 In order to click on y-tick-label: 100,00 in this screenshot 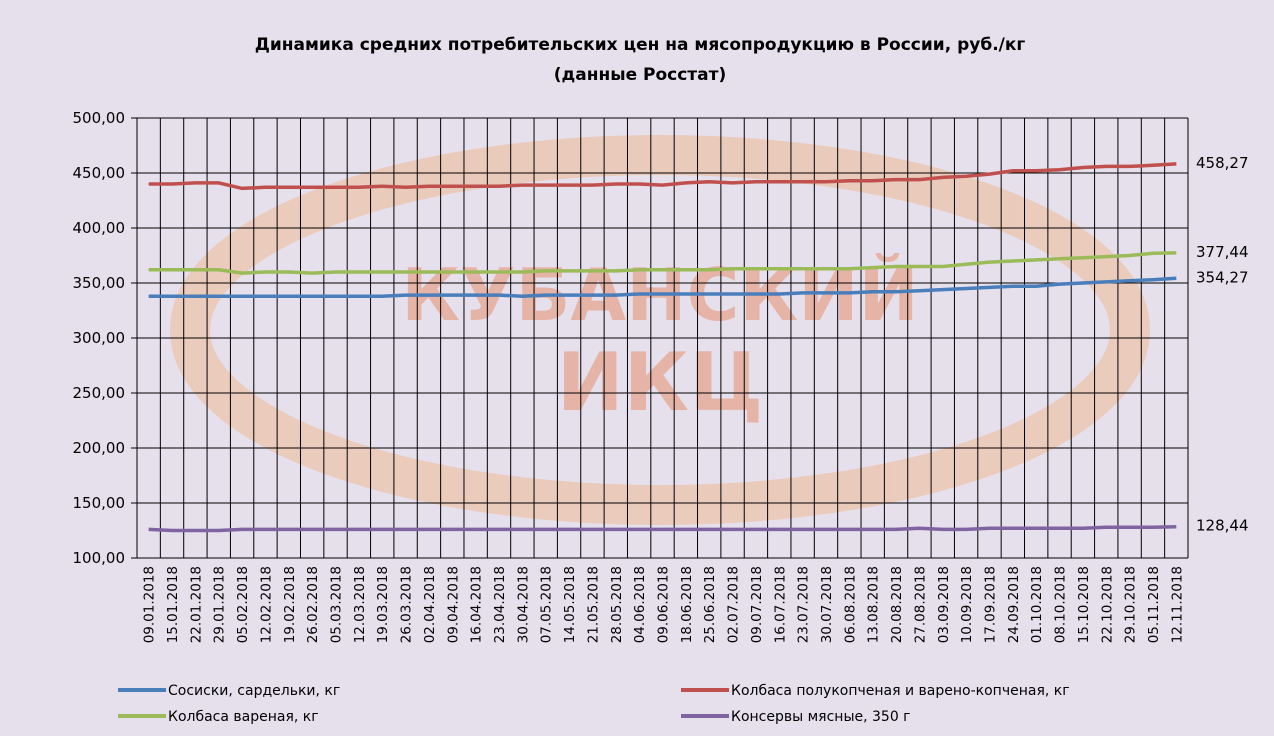, I will do `click(99, 558)`.